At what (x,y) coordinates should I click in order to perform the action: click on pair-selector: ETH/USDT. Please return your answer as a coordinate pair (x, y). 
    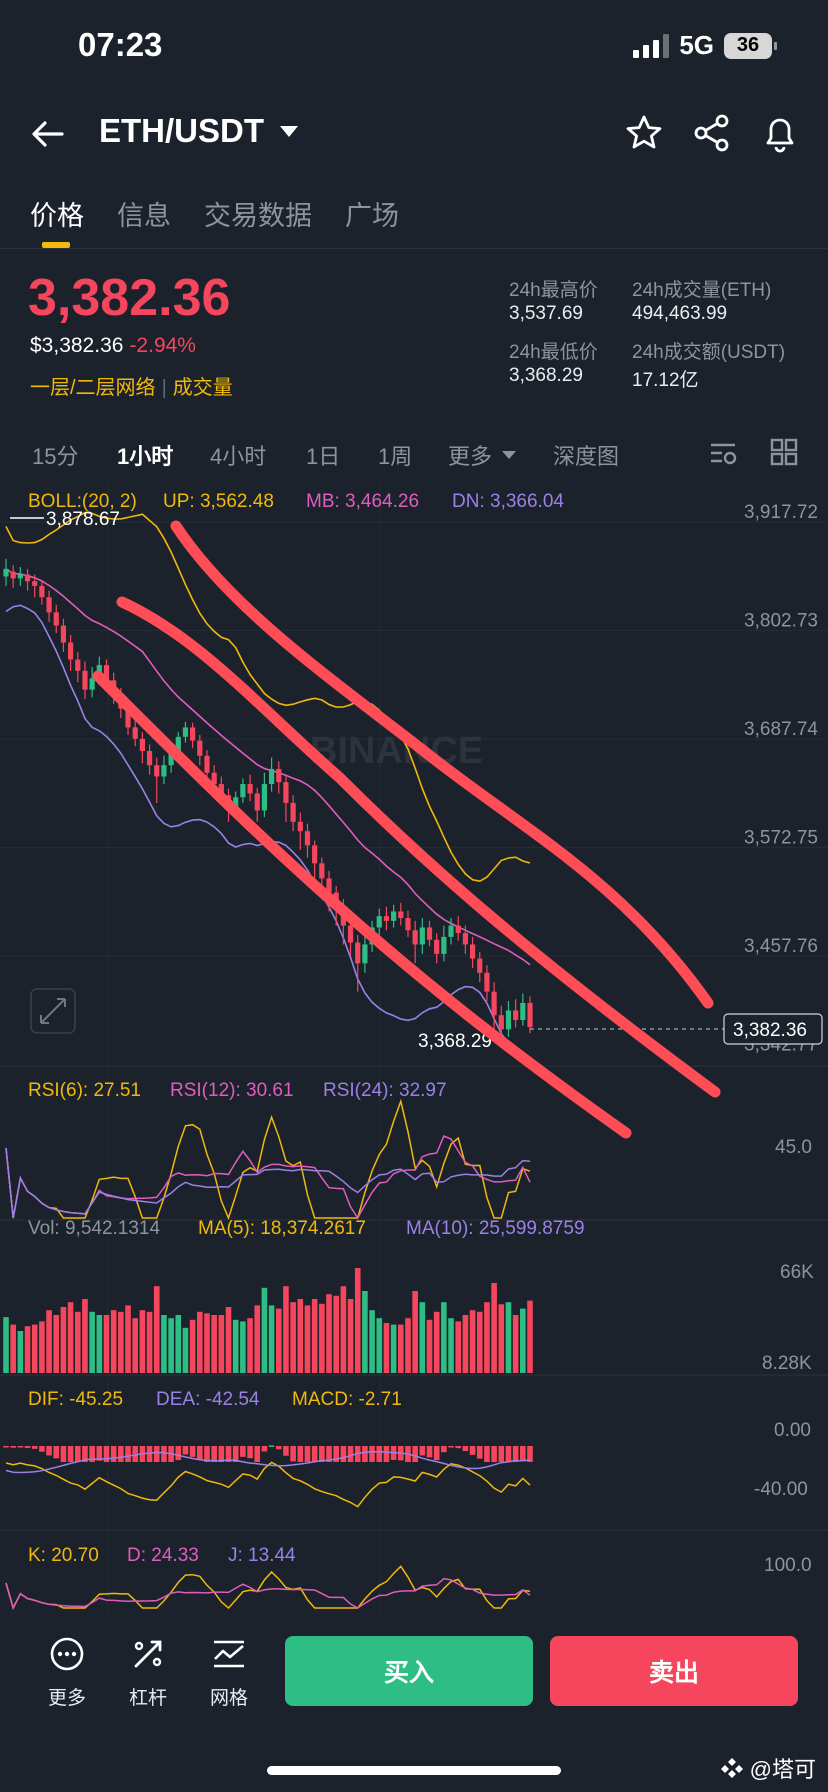
    Looking at the image, I should click on (198, 131).